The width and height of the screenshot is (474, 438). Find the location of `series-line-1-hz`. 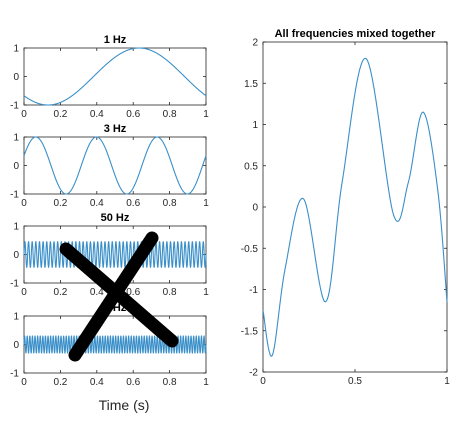

series-line-1-hz is located at coordinates (115, 76).